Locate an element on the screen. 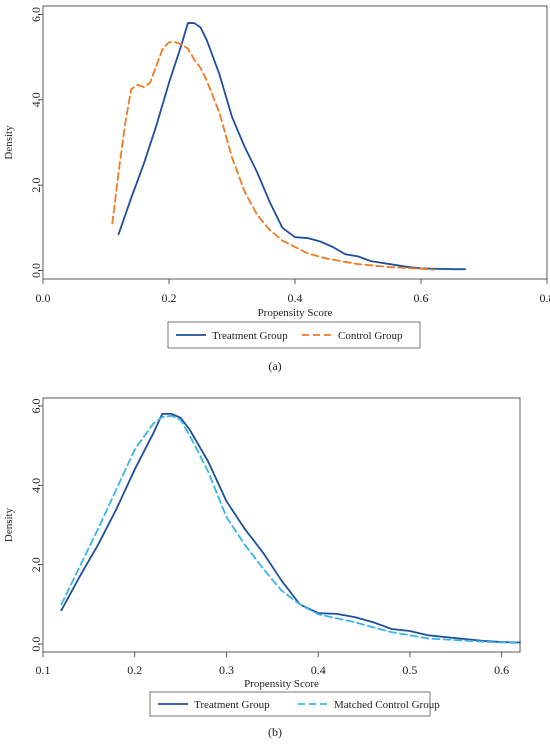  x-tick-label: 0.0 is located at coordinates (43, 298).